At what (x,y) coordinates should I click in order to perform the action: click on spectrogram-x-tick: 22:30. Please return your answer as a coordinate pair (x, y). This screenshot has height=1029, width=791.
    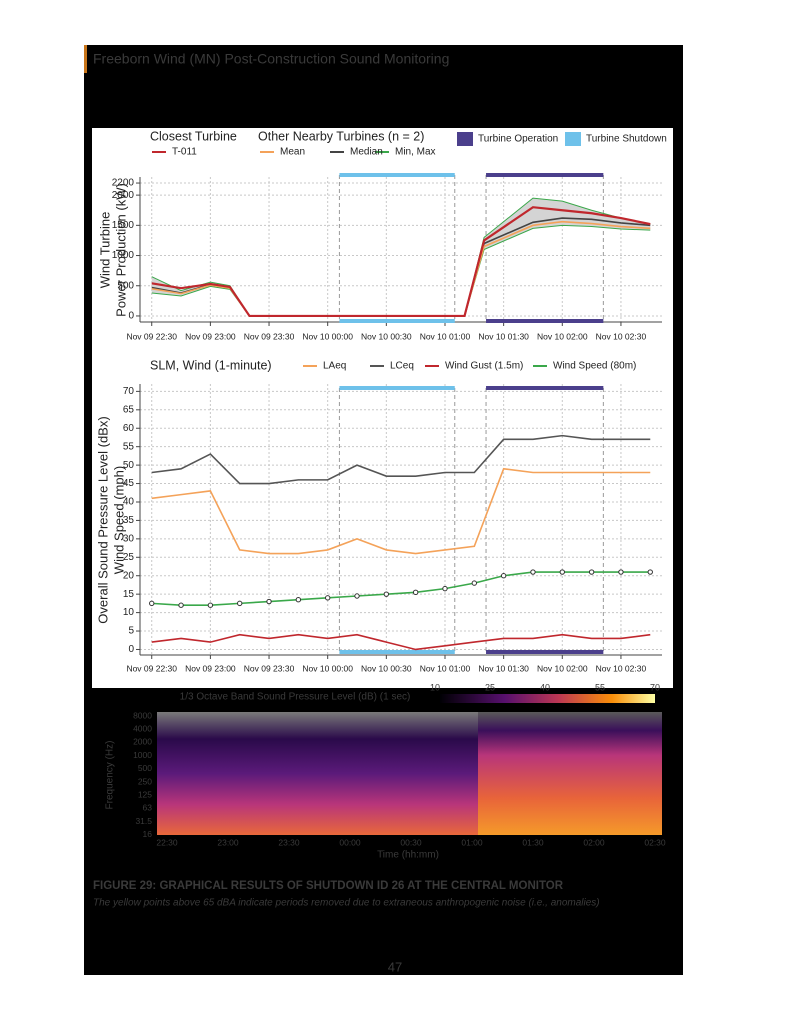
    Looking at the image, I should click on (167, 842).